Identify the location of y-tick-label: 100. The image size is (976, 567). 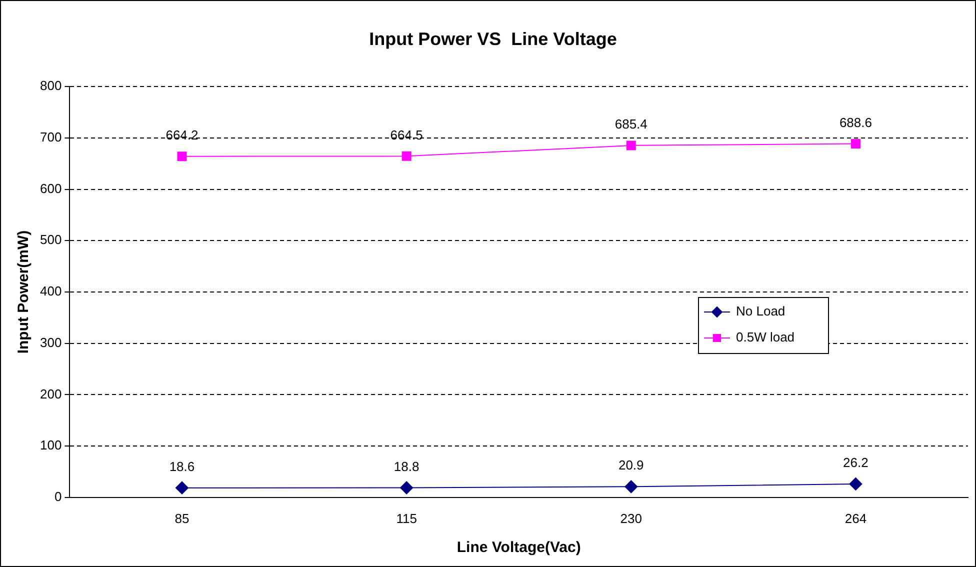
(51, 445).